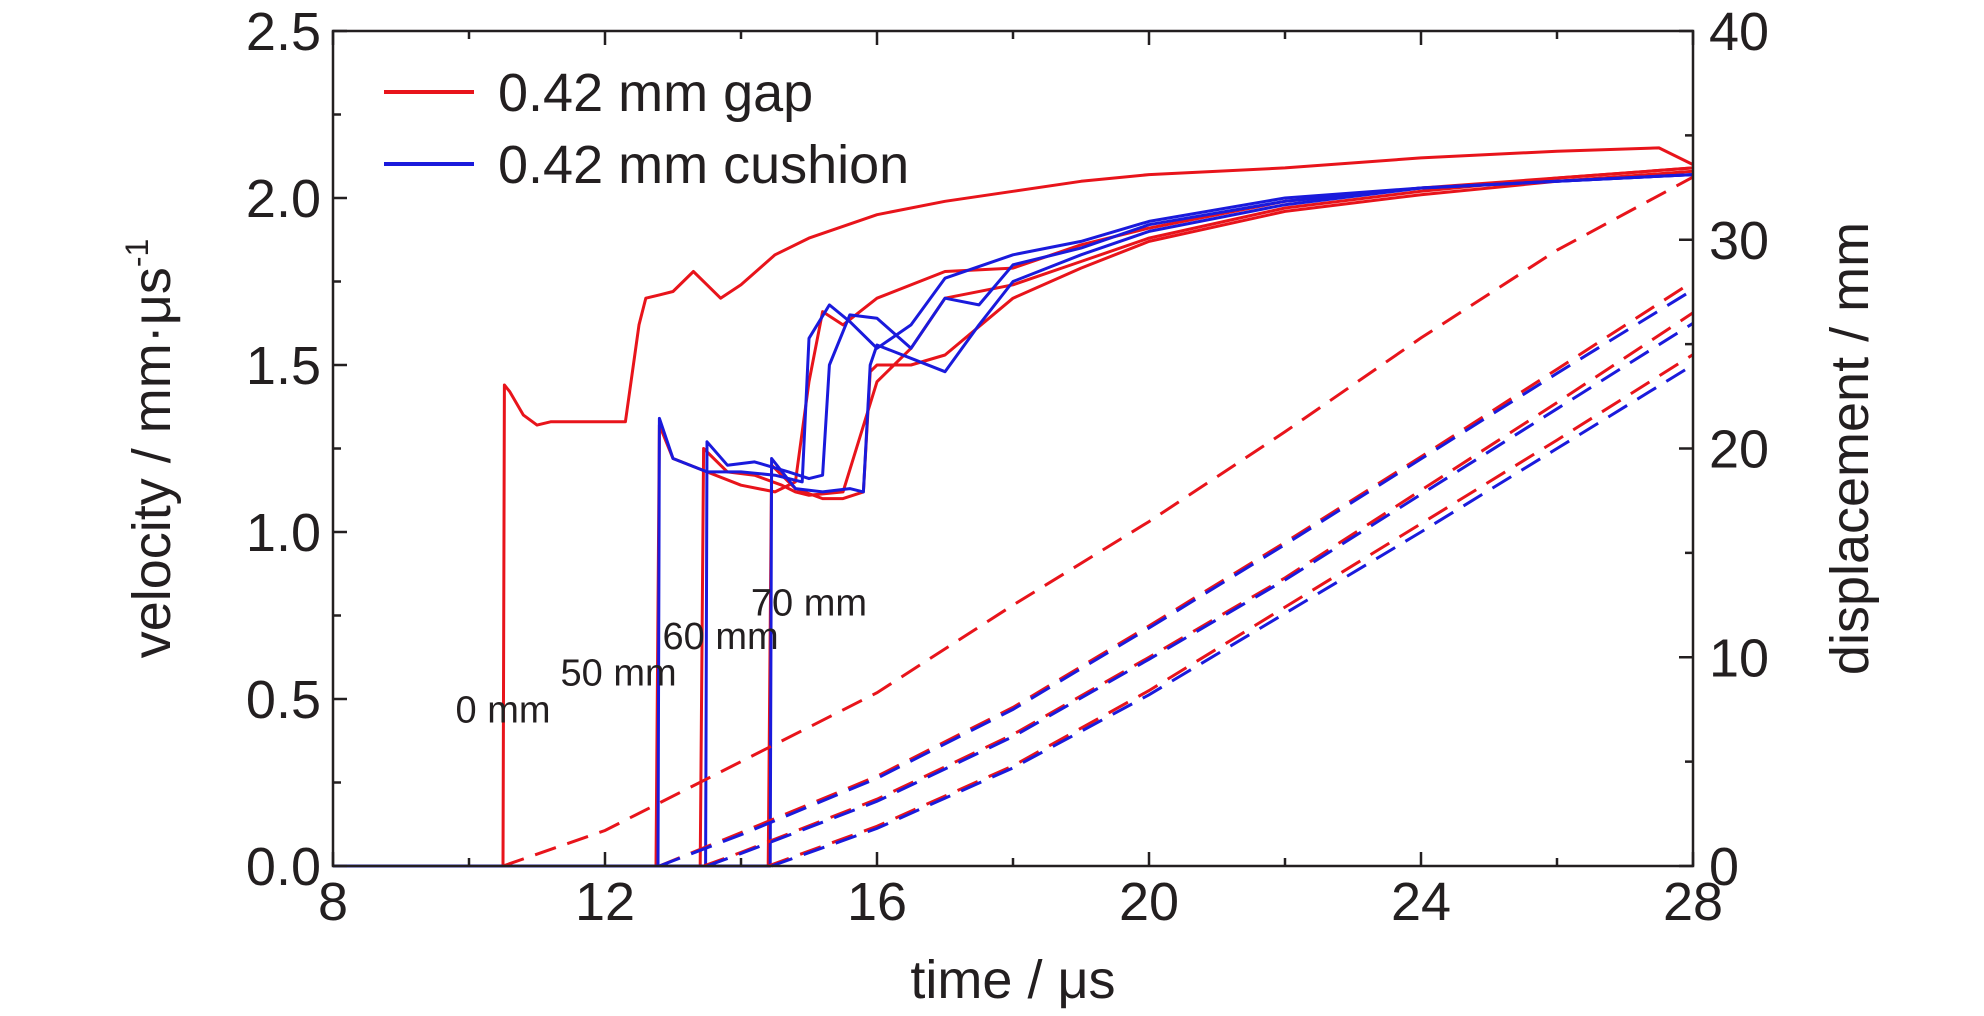 Image resolution: width=1984 pixels, height=1016 pixels. I want to click on x-tick-label: 16, so click(877, 902).